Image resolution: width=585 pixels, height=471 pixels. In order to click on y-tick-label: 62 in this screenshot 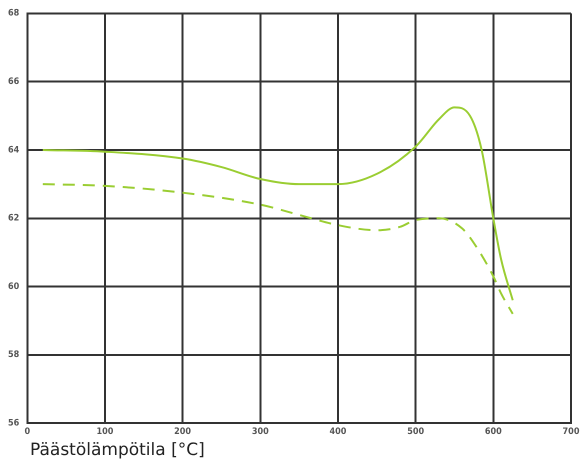, I will do `click(14, 219)`.